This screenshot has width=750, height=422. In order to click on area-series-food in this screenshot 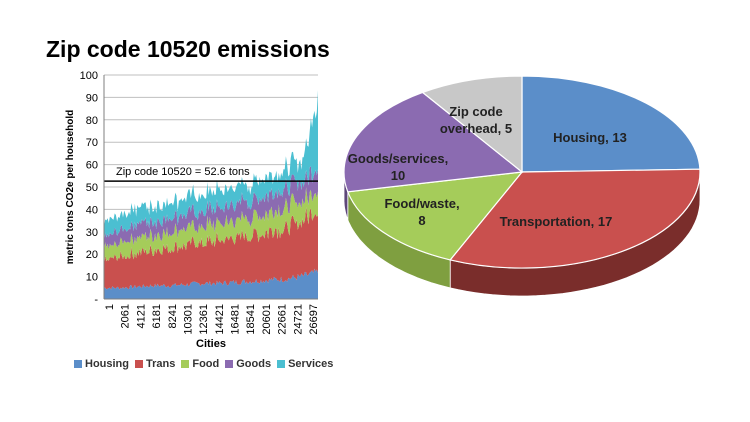, I will do `click(211, 226)`.